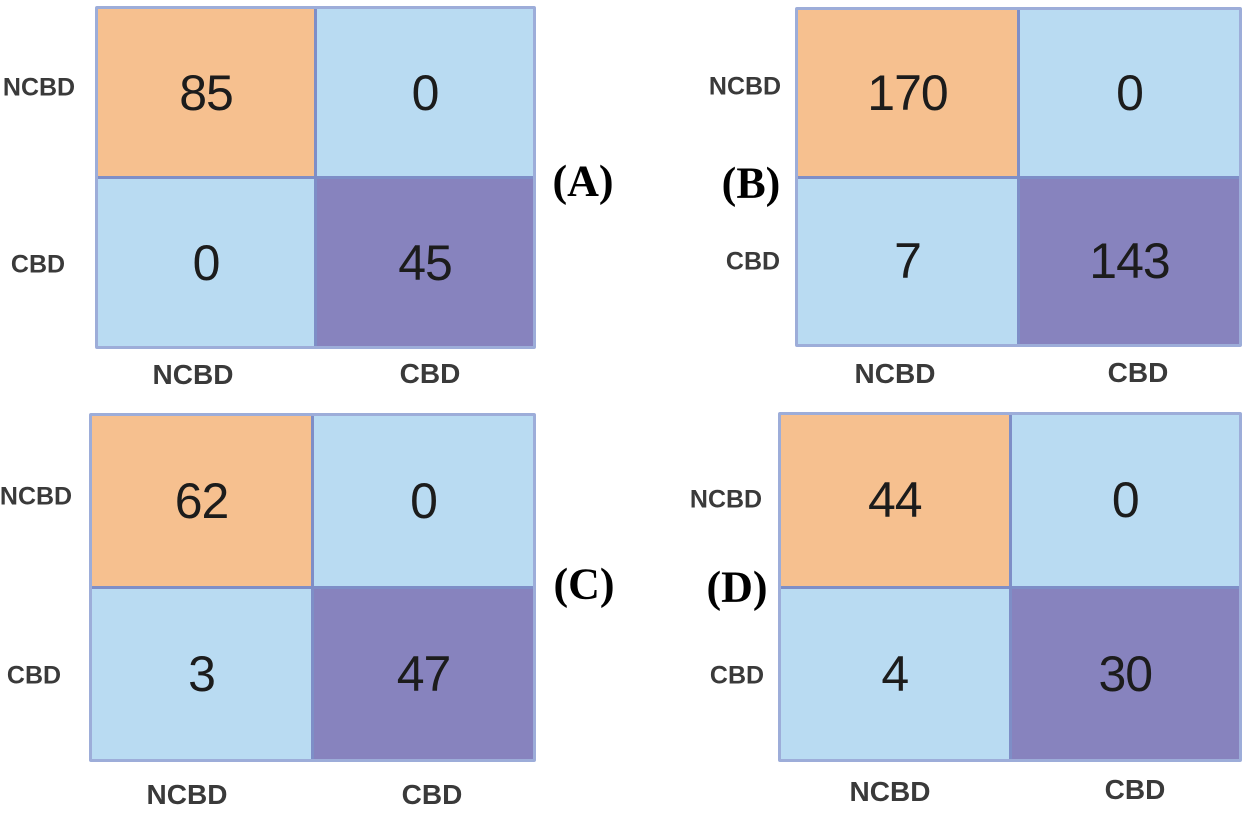  I want to click on cell-value: 143, so click(1129, 261).